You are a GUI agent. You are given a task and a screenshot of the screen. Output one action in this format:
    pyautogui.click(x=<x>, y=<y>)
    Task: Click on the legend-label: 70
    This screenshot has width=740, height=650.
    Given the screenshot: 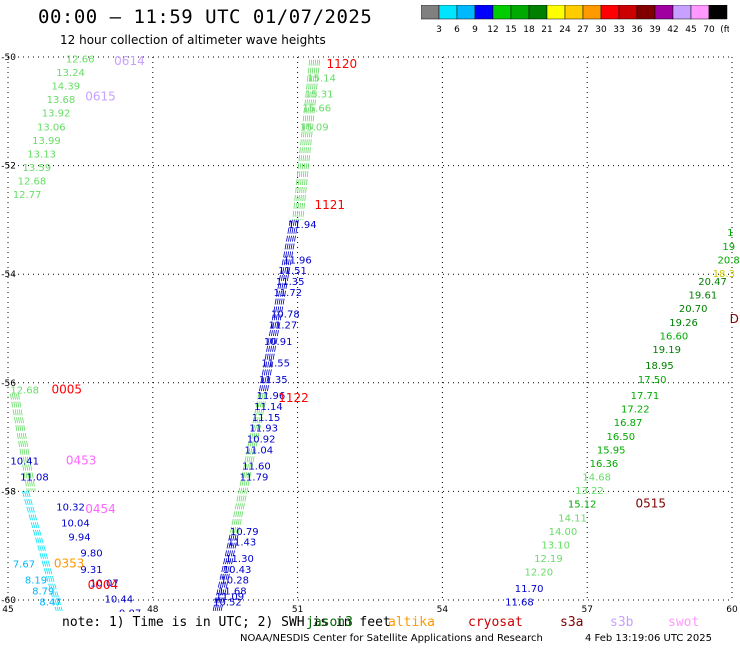 What is the action you would take?
    pyautogui.click(x=709, y=30)
    